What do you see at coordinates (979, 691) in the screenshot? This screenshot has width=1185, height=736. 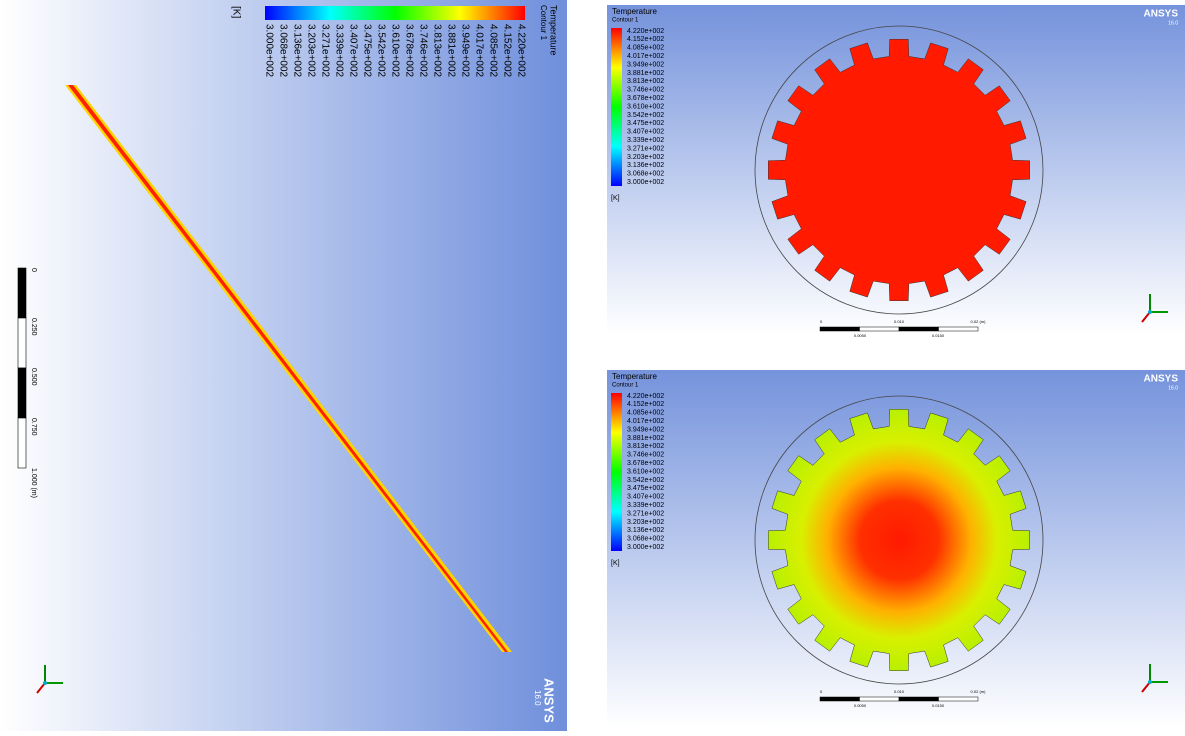 I see `scale-label: 0.02 (m)` at bounding box center [979, 691].